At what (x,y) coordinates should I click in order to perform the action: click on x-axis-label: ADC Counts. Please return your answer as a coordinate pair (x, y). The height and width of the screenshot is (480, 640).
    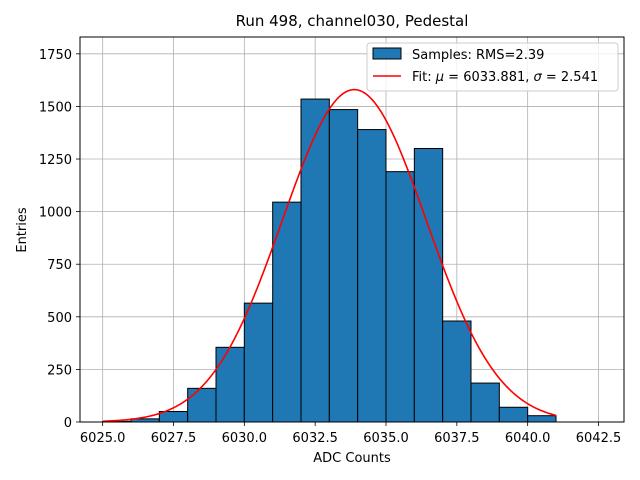
    Looking at the image, I should click on (352, 458).